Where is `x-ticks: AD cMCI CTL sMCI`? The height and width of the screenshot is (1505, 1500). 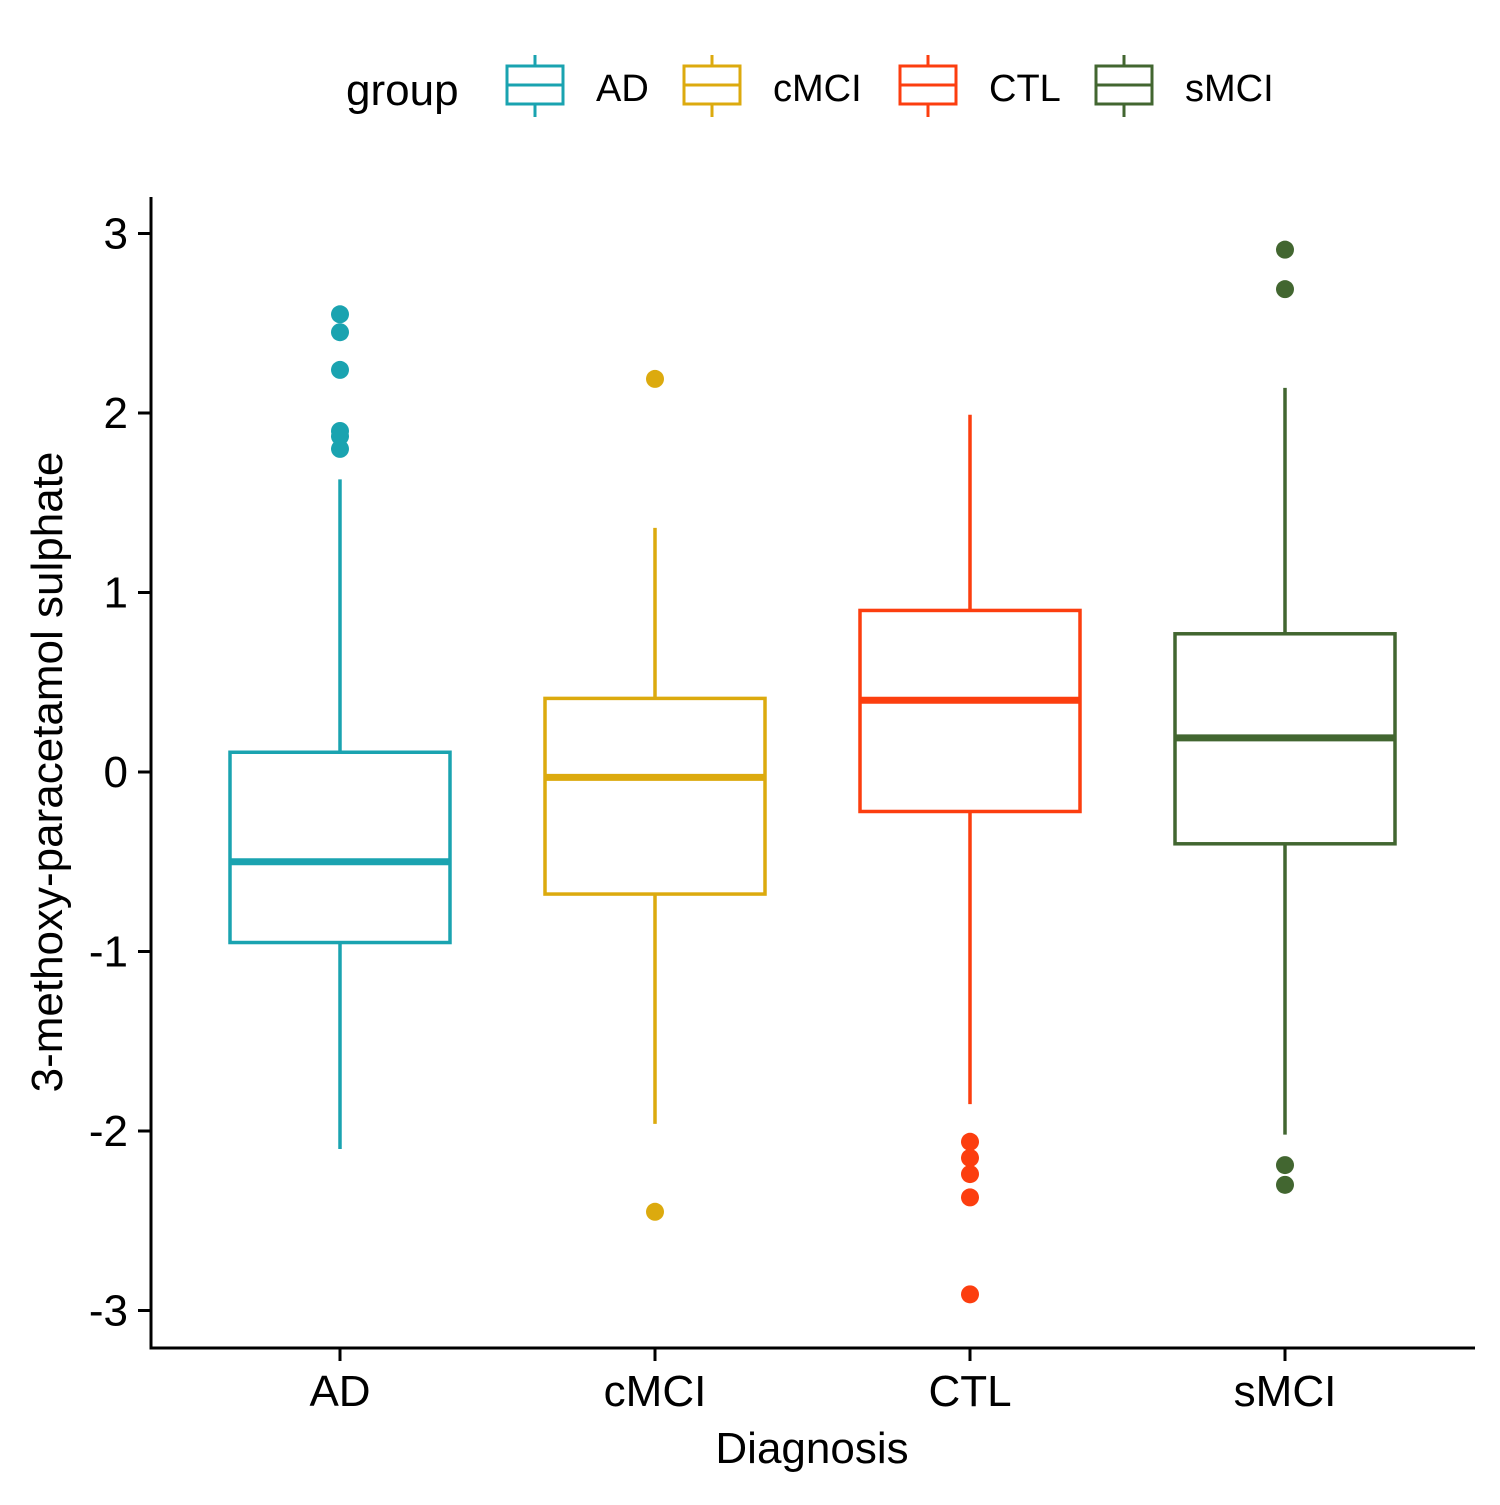 x-ticks: AD cMCI CTL sMCI is located at coordinates (822, 1382).